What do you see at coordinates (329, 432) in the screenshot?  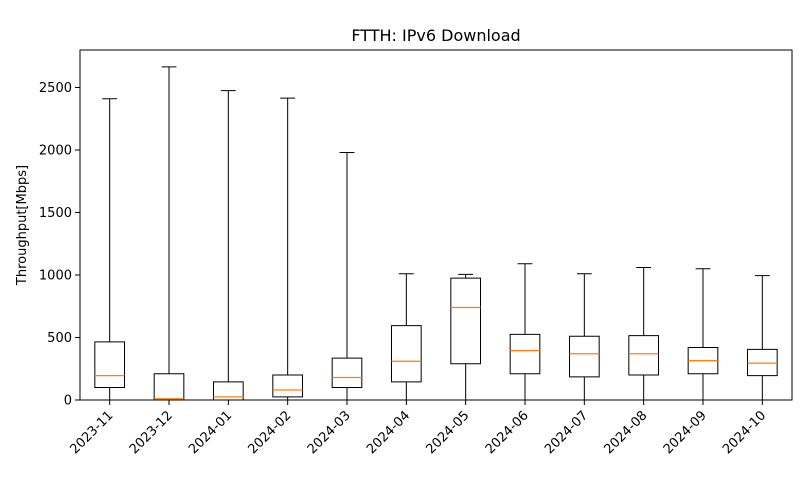 I see `x-tick-label: 2024-03` at bounding box center [329, 432].